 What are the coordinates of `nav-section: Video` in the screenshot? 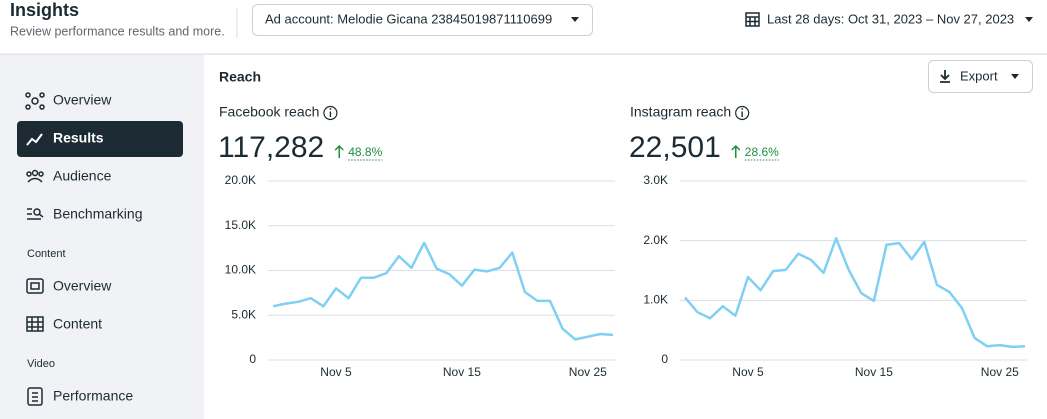 It's located at (41, 364).